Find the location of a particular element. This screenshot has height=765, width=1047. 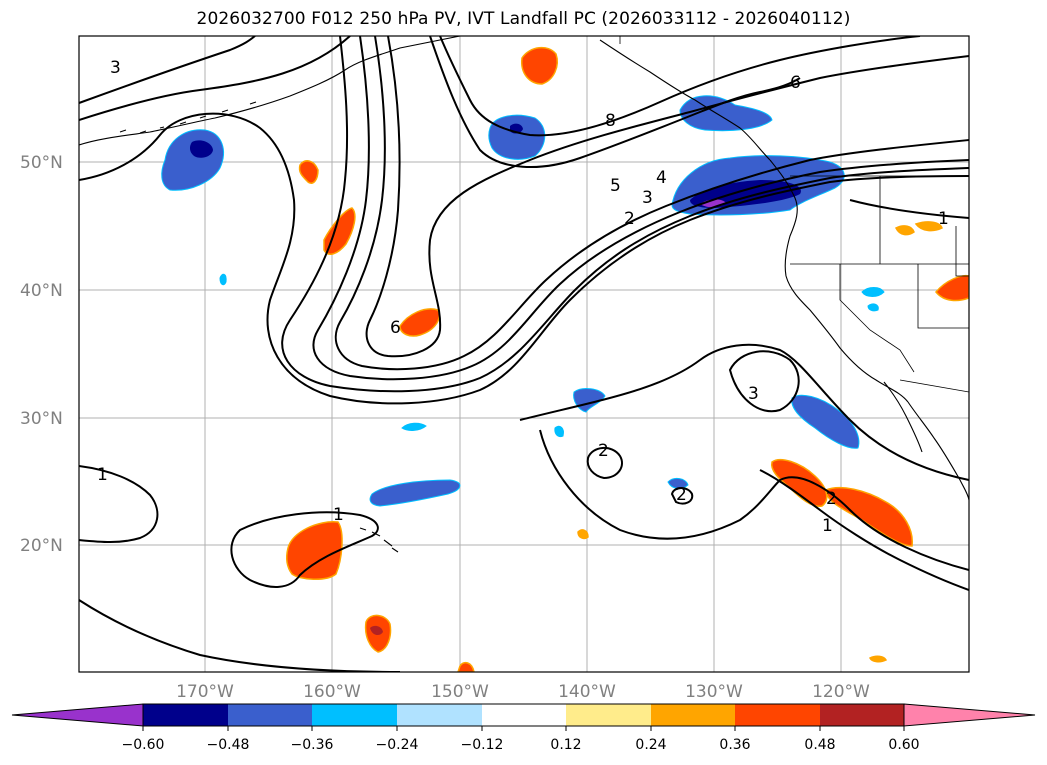

contour-6-ridge is located at coordinates (680, 86).